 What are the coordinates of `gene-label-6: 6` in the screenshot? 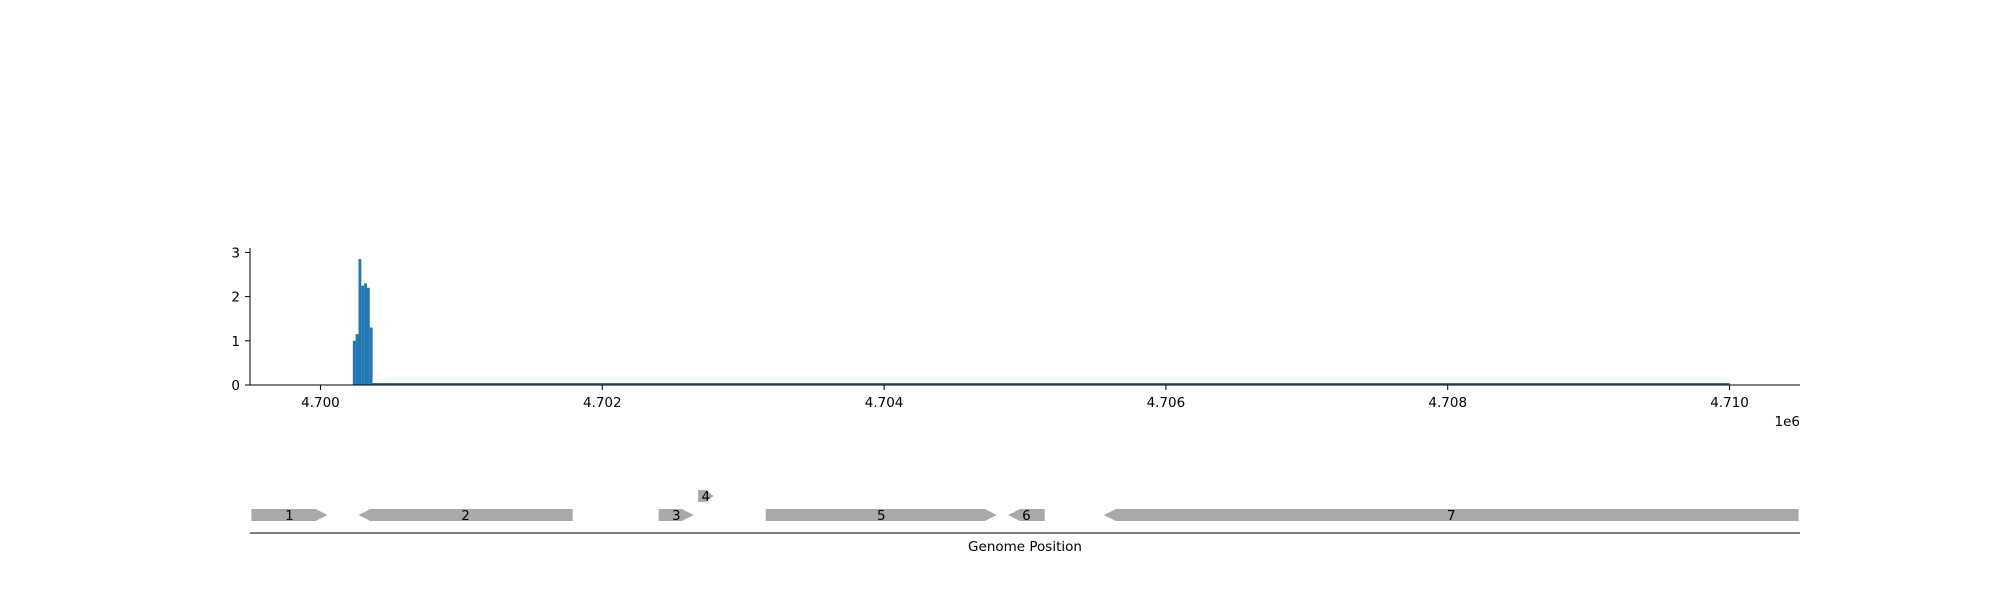 It's located at (1026, 516).